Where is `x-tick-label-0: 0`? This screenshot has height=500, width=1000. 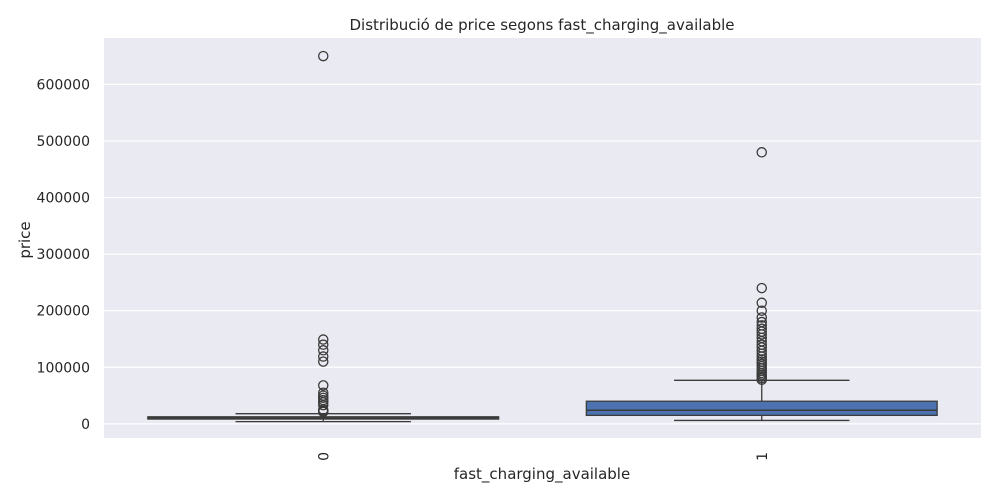 x-tick-label-0: 0 is located at coordinates (324, 456).